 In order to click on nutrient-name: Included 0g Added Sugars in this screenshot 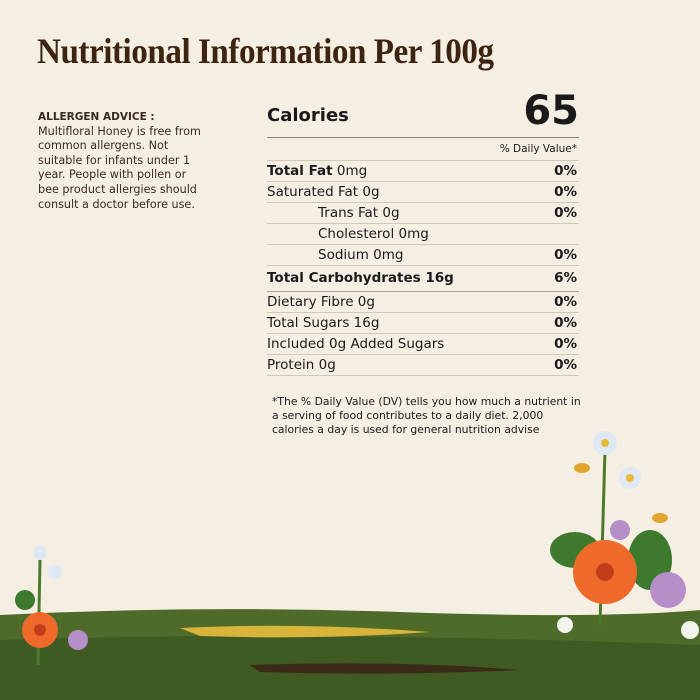, I will do `click(356, 344)`.